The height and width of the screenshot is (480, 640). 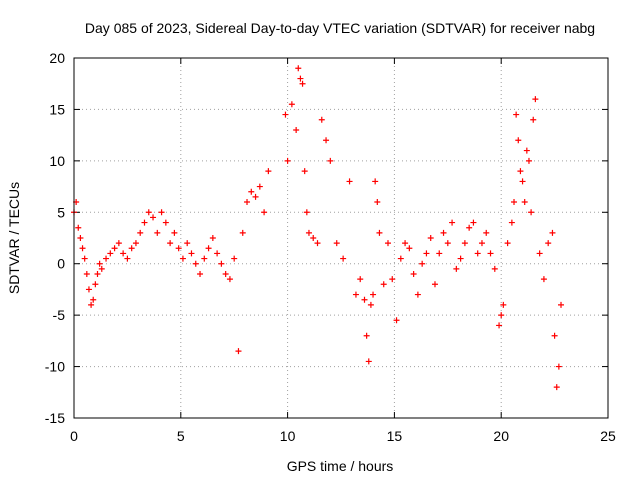 I want to click on x-tick-label: 10, so click(x=288, y=436).